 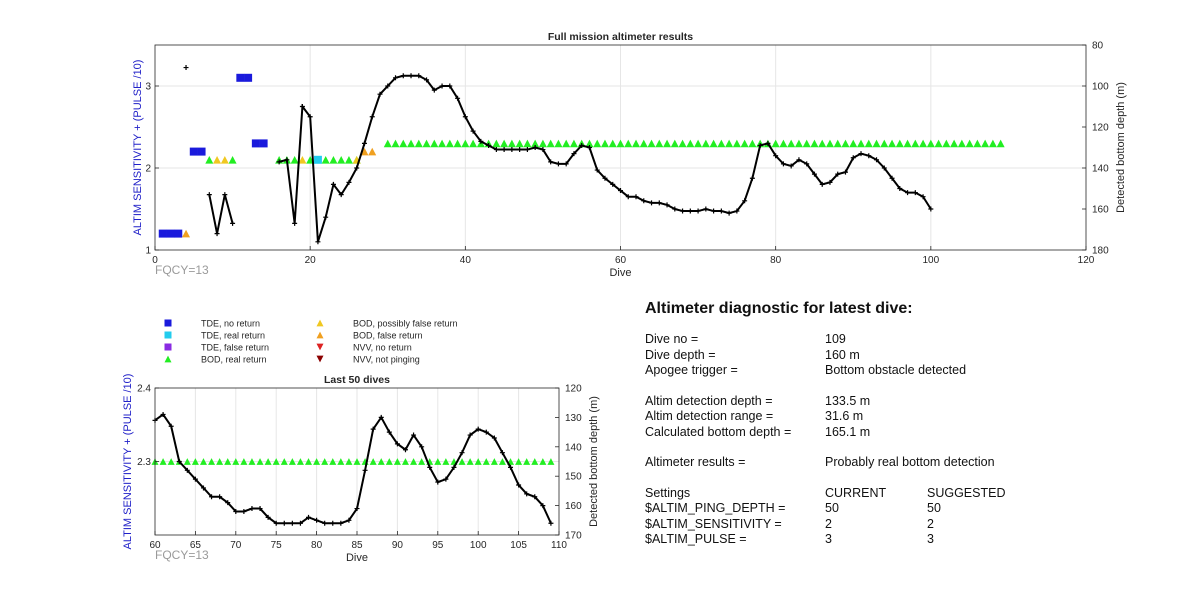 I want to click on dive-no-label: Dive no =, so click(x=672, y=339).